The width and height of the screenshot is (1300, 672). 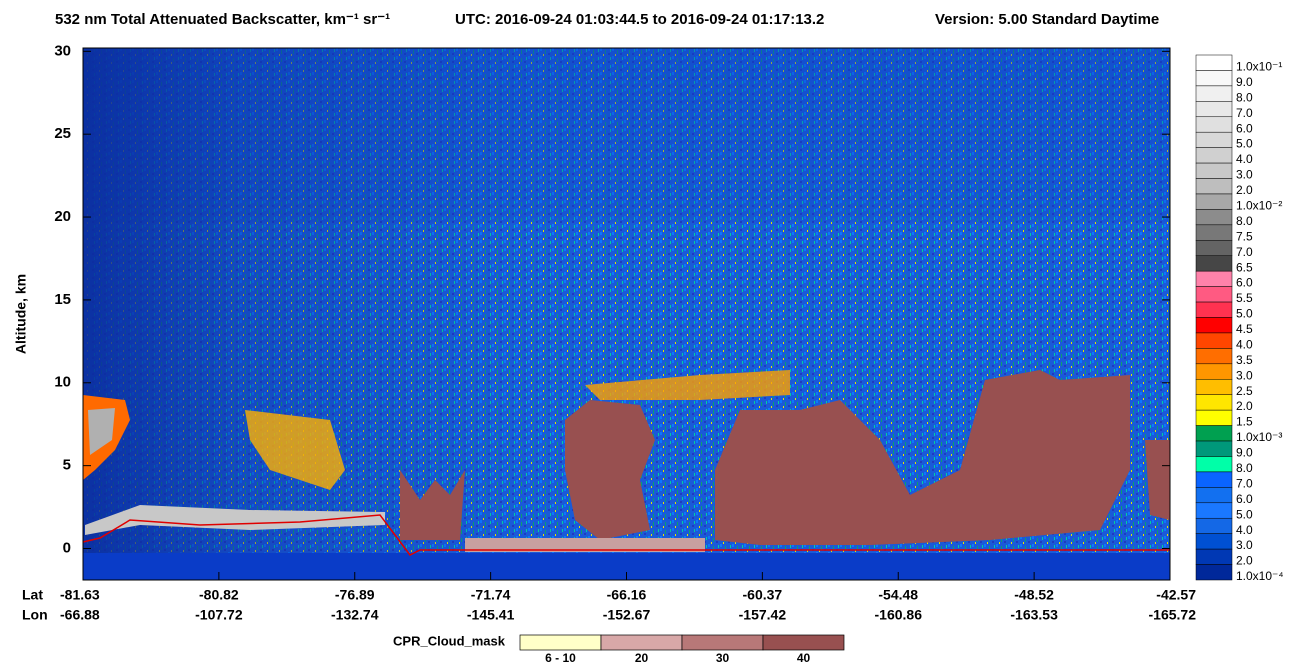 What do you see at coordinates (1173, 615) in the screenshot?
I see `lon-label: -165.72` at bounding box center [1173, 615].